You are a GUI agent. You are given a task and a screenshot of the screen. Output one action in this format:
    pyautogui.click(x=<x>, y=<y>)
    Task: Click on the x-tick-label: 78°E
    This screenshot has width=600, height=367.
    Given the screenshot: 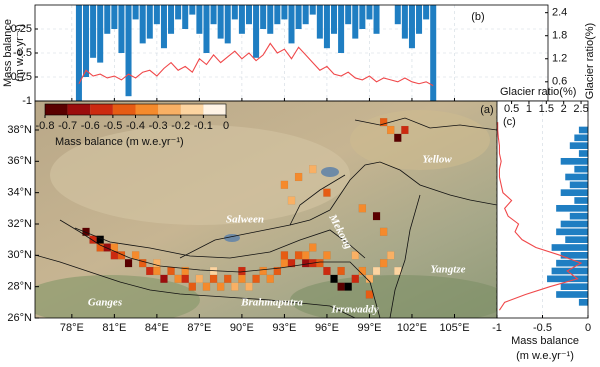 What is the action you would take?
    pyautogui.click(x=72, y=328)
    